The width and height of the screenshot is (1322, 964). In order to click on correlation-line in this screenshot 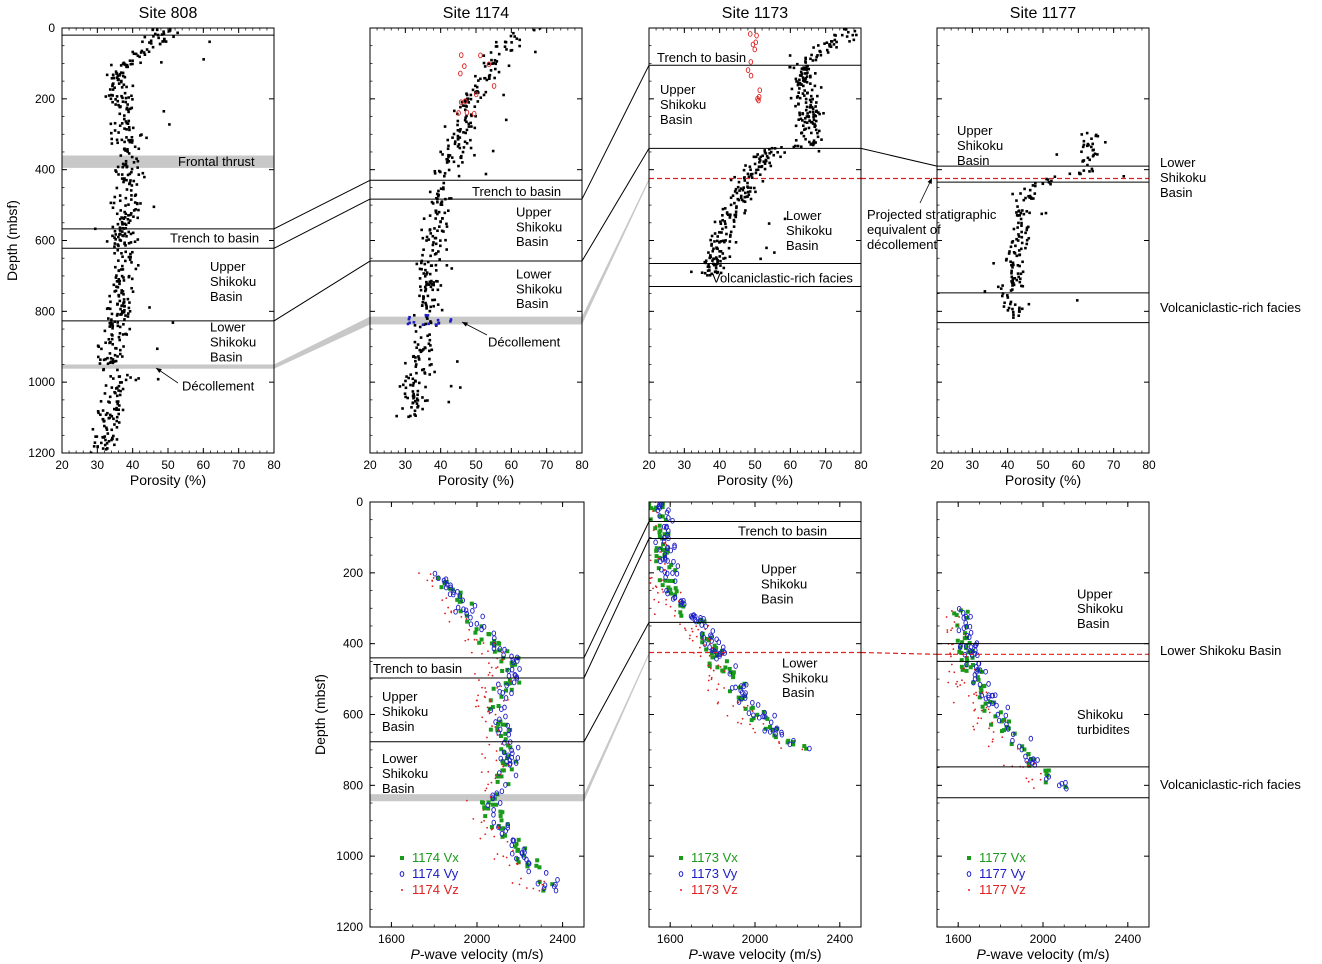, I will do `click(616, 682)`.